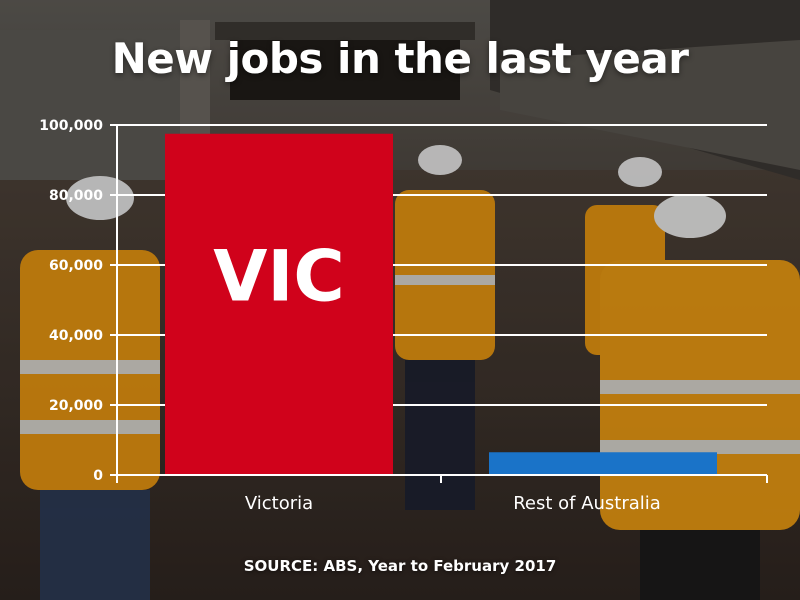 This screenshot has height=600, width=800. Describe the element at coordinates (98, 476) in the screenshot. I see `y-tick-label: 0` at that location.